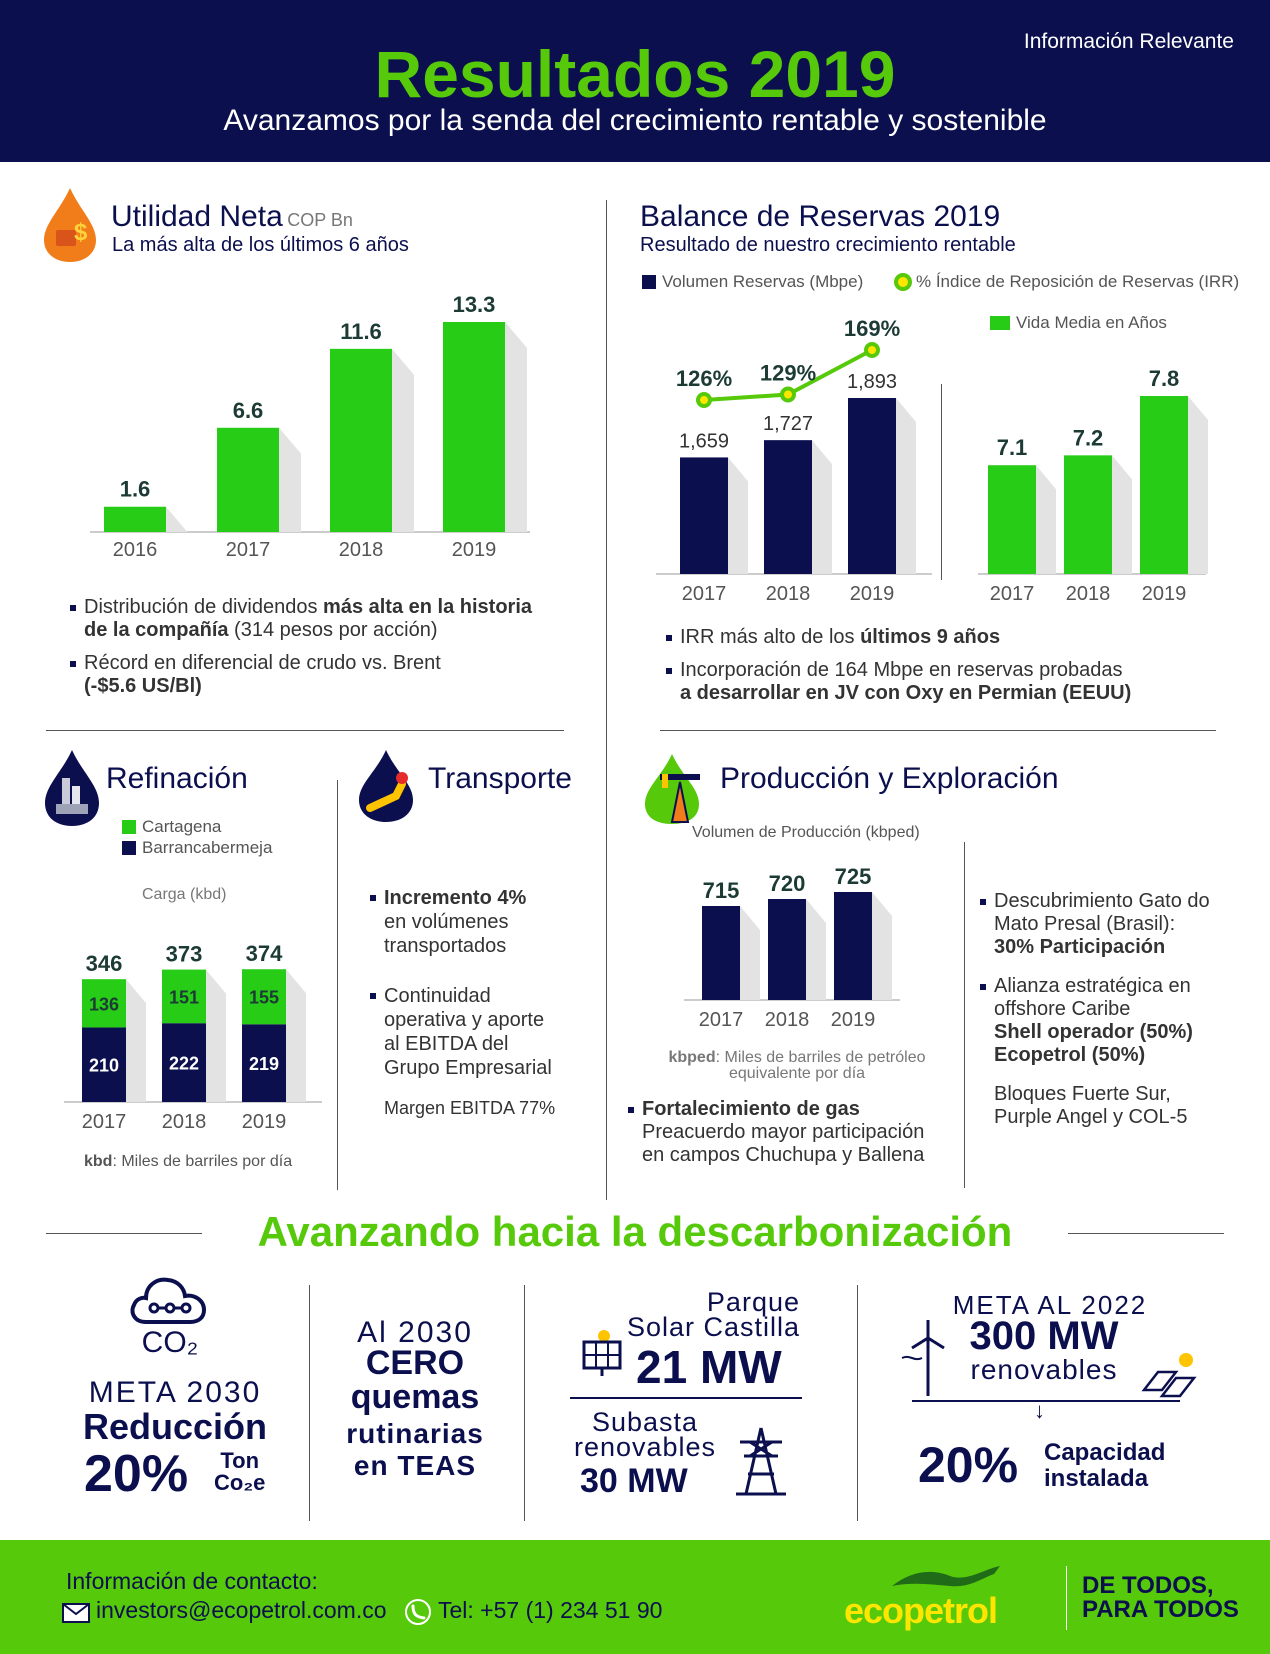 This screenshot has height=1654, width=1270. What do you see at coordinates (168, 1300) in the screenshot?
I see `cloud-co2-icon` at bounding box center [168, 1300].